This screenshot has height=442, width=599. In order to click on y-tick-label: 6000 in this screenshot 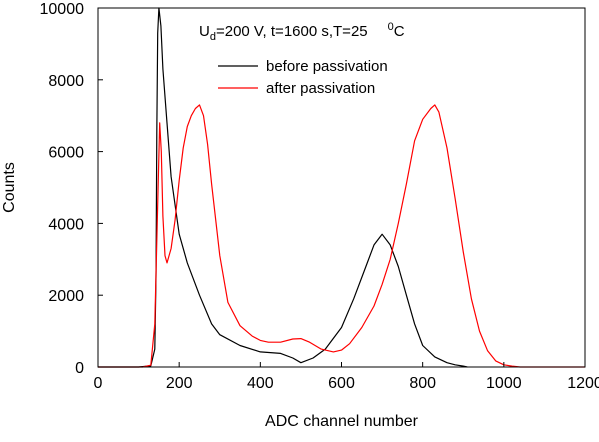, I will do `click(66, 153)`.